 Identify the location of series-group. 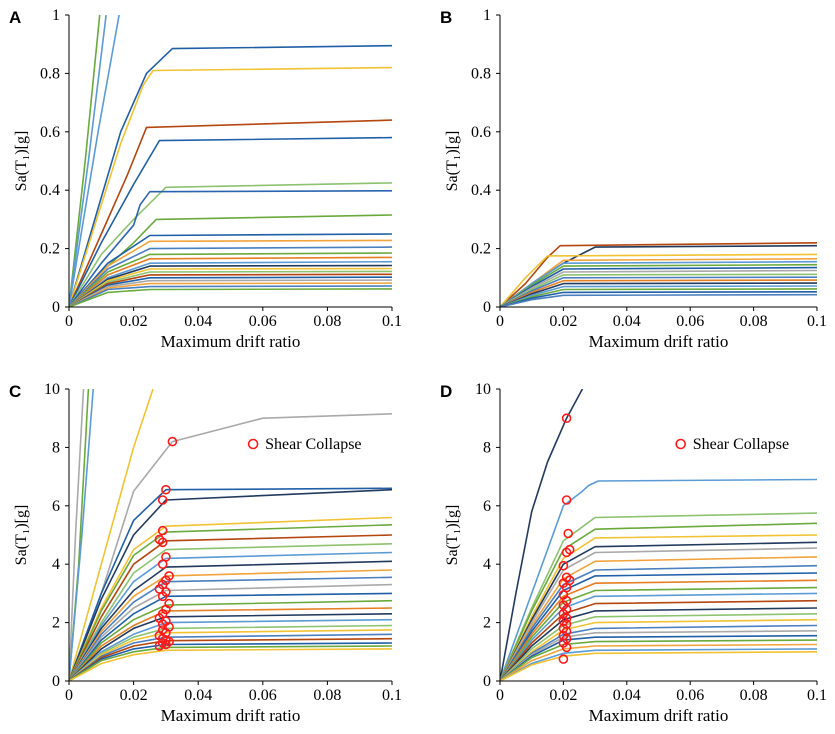
(658, 274).